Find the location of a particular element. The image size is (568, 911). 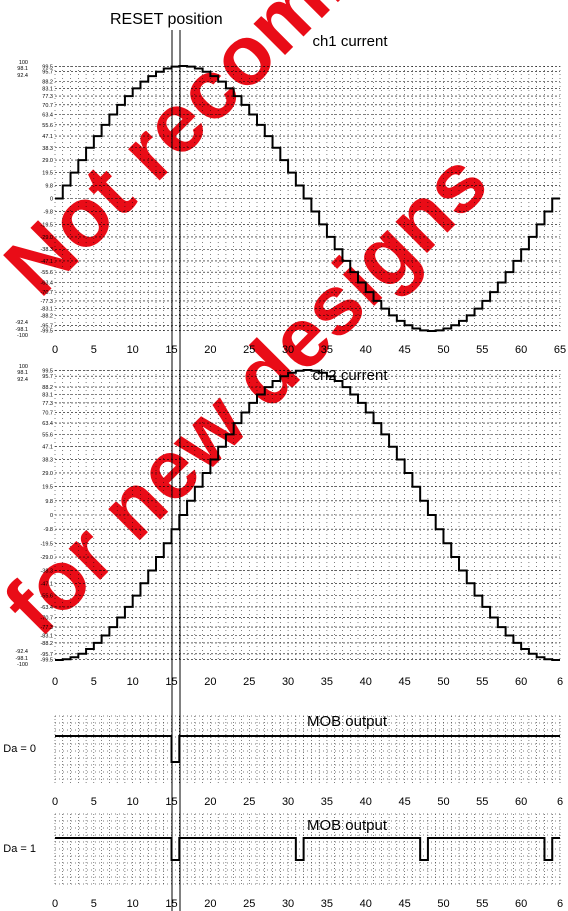

y-tick-left-label: 98.1 is located at coordinates (22, 69).